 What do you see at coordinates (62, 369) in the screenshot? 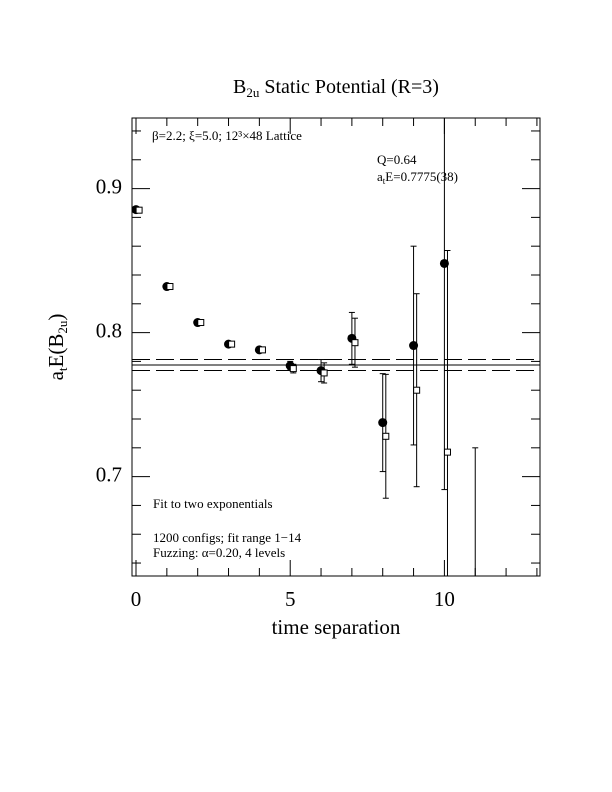
I see `y-label-t: t` at bounding box center [62, 369].